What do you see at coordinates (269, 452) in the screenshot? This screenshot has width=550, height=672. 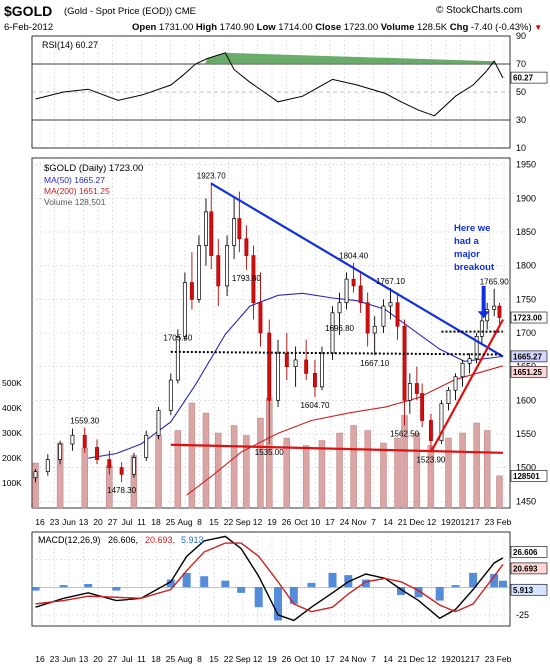 I see `price-label: 1535.00` at bounding box center [269, 452].